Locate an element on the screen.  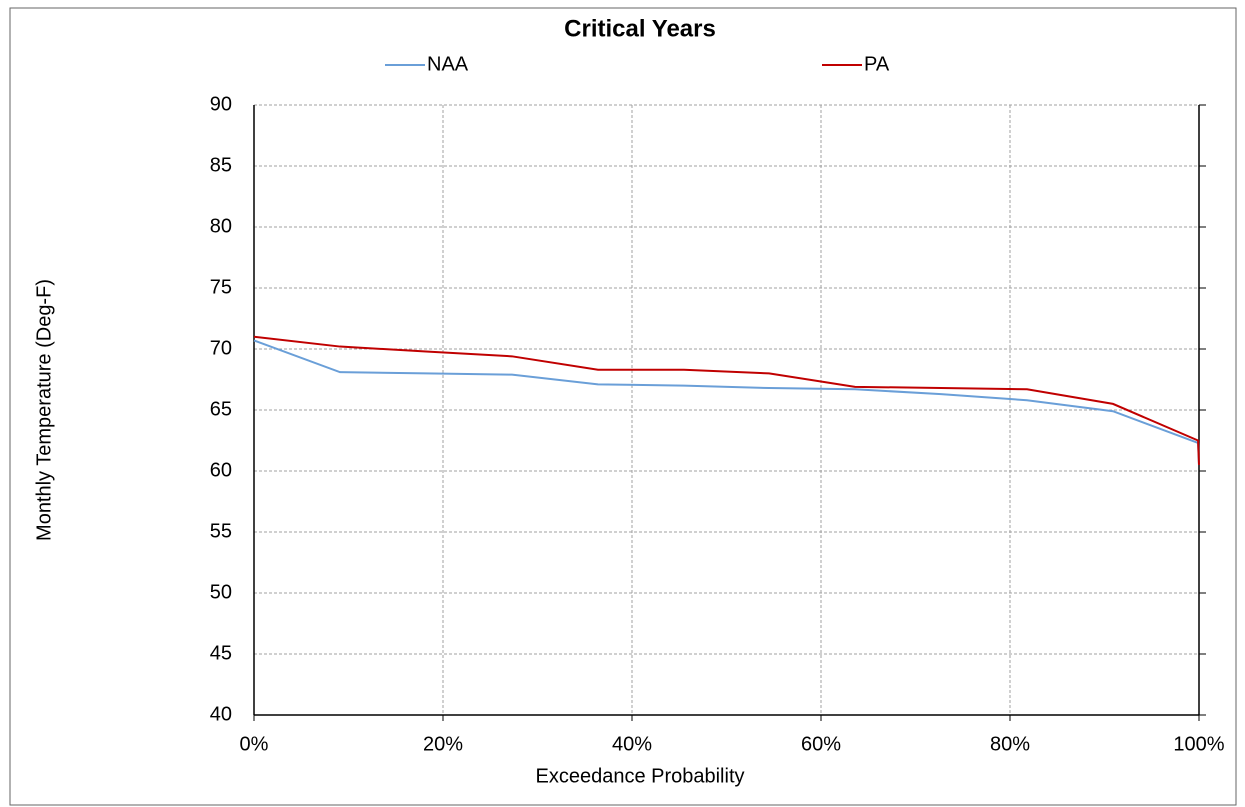
y-tick-label: 55 is located at coordinates (221, 531).